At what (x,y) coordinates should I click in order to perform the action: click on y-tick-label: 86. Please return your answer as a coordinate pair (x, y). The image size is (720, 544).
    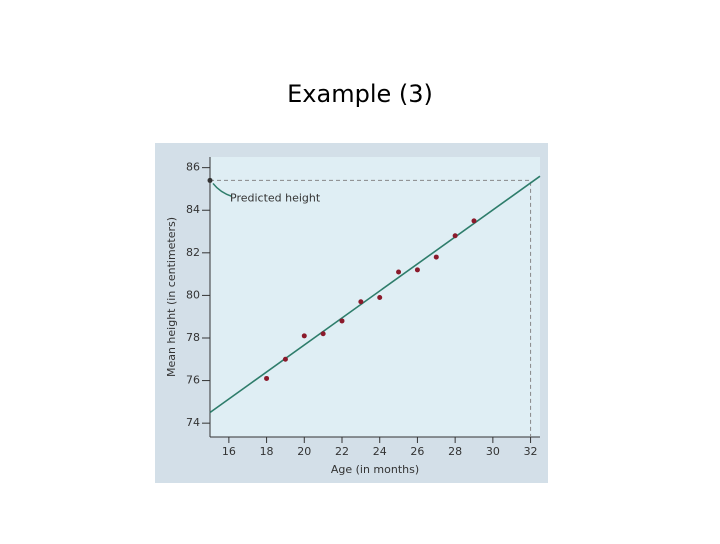
    Looking at the image, I should click on (193, 167).